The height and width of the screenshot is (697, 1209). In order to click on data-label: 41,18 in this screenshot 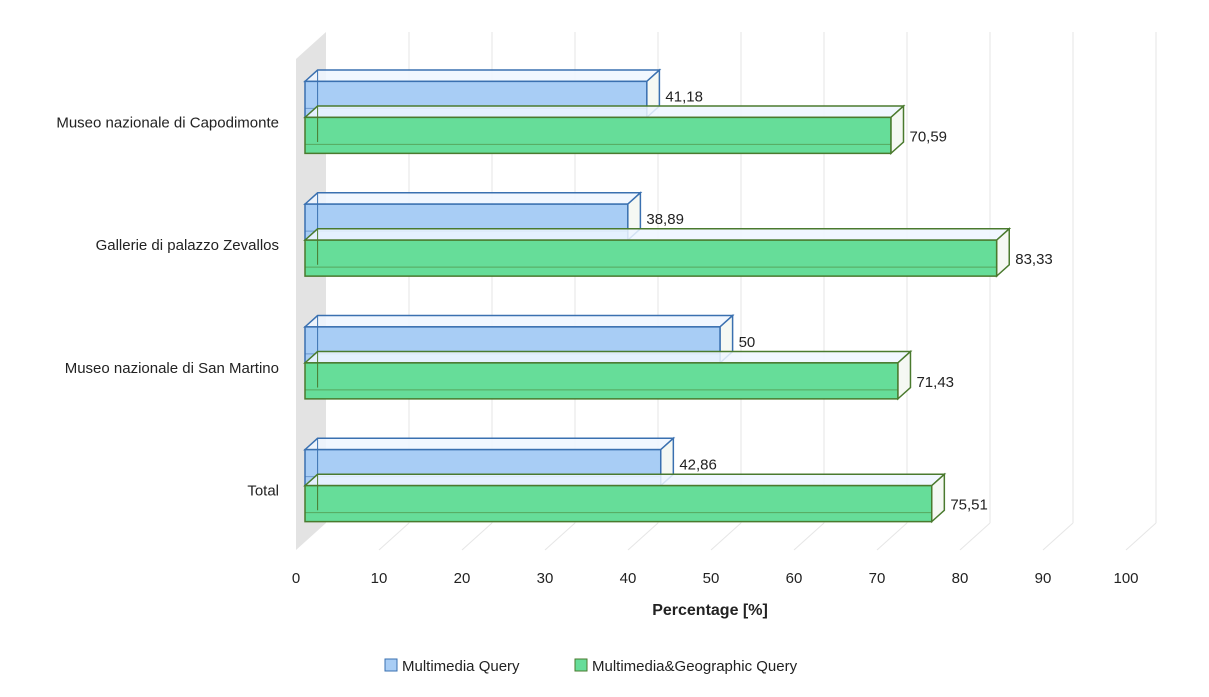, I will do `click(684, 96)`.